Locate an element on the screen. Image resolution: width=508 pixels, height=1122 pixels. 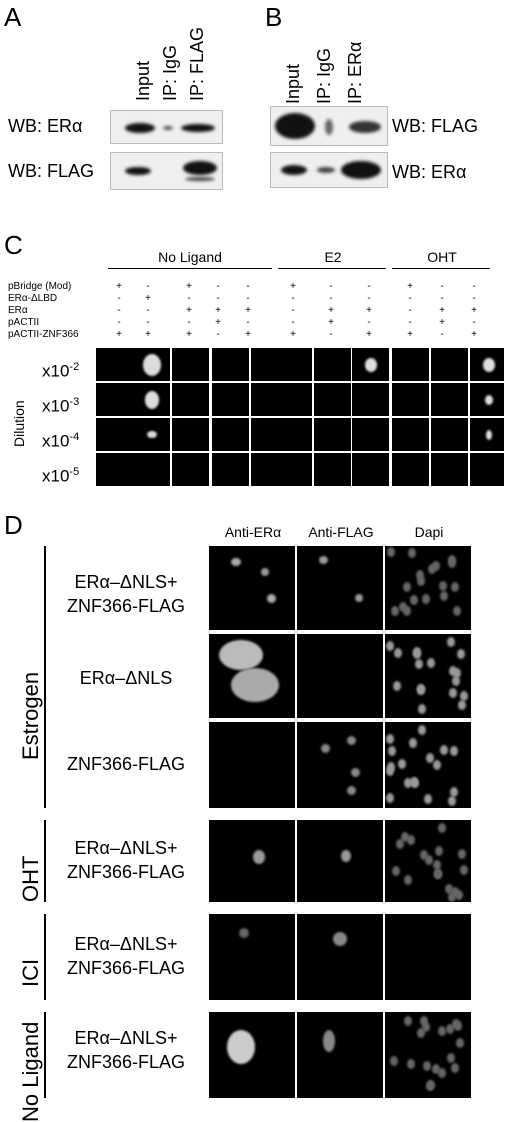
construct-label-pactii-znf366: pACTII-ZNF366 is located at coordinates (43, 334).